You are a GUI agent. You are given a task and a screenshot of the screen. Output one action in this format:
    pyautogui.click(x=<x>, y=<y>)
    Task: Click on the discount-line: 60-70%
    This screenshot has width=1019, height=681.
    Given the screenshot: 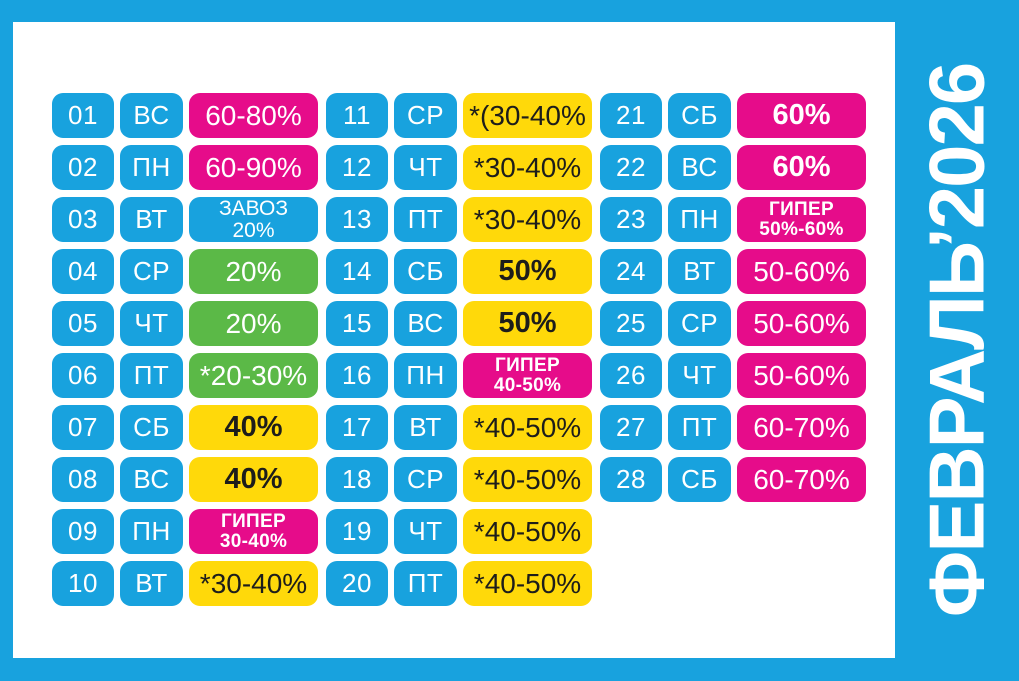 What is the action you would take?
    pyautogui.click(x=801, y=479)
    